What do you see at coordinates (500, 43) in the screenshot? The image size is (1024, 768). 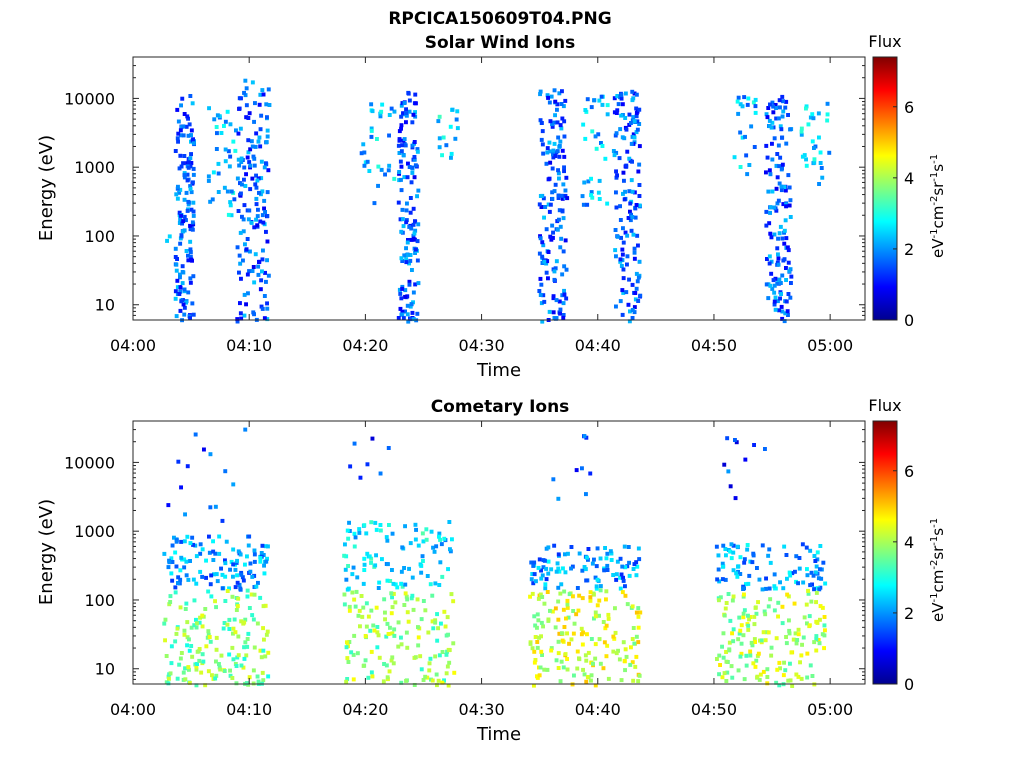 I see `panel-title: Solar Wind Ions` at bounding box center [500, 43].